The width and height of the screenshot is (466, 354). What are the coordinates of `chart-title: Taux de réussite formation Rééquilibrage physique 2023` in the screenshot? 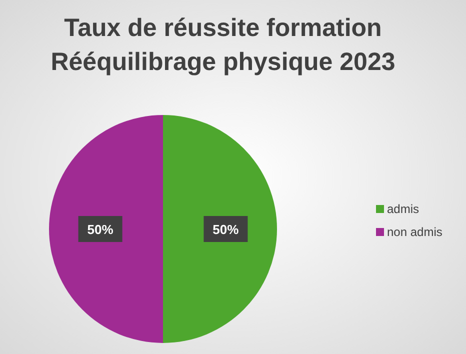 It's located at (223, 45).